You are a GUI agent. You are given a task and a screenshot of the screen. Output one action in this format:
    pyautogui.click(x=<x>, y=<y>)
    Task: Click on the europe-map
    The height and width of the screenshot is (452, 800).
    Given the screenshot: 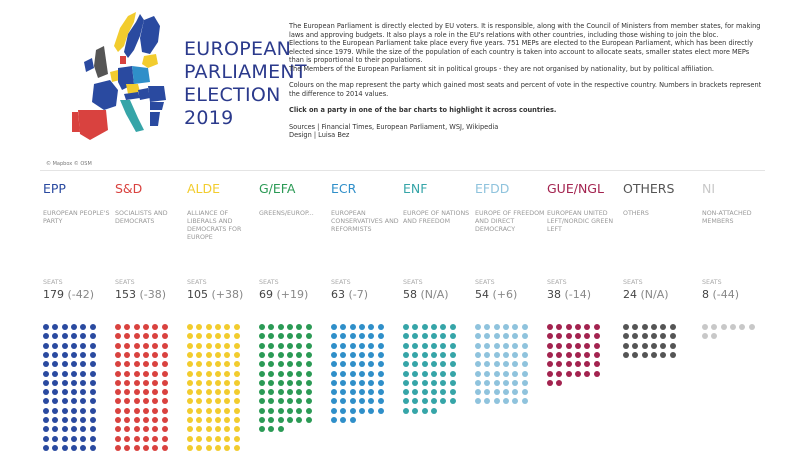 What is the action you would take?
    pyautogui.click(x=125, y=81)
    